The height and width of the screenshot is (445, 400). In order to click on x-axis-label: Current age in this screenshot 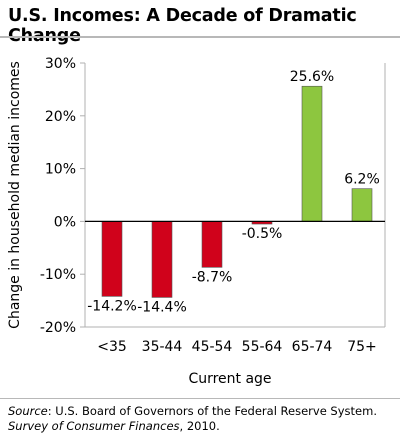, I will do `click(229, 379)`.